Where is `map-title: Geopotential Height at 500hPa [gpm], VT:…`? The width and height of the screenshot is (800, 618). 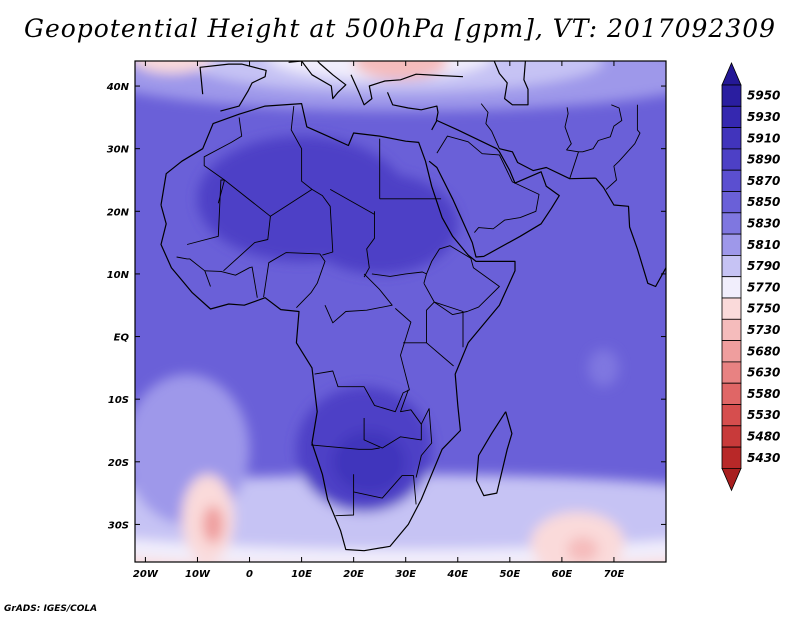
map-title: Geopotential Height at 500hPa [gpm], VT:… is located at coordinates (400, 28).